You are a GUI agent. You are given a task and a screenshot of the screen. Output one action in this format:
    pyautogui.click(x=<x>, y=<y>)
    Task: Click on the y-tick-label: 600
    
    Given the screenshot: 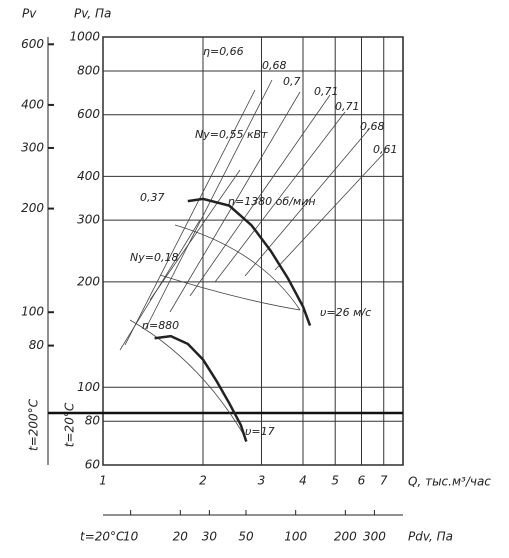 What is the action you would take?
    pyautogui.click(x=88, y=114)
    